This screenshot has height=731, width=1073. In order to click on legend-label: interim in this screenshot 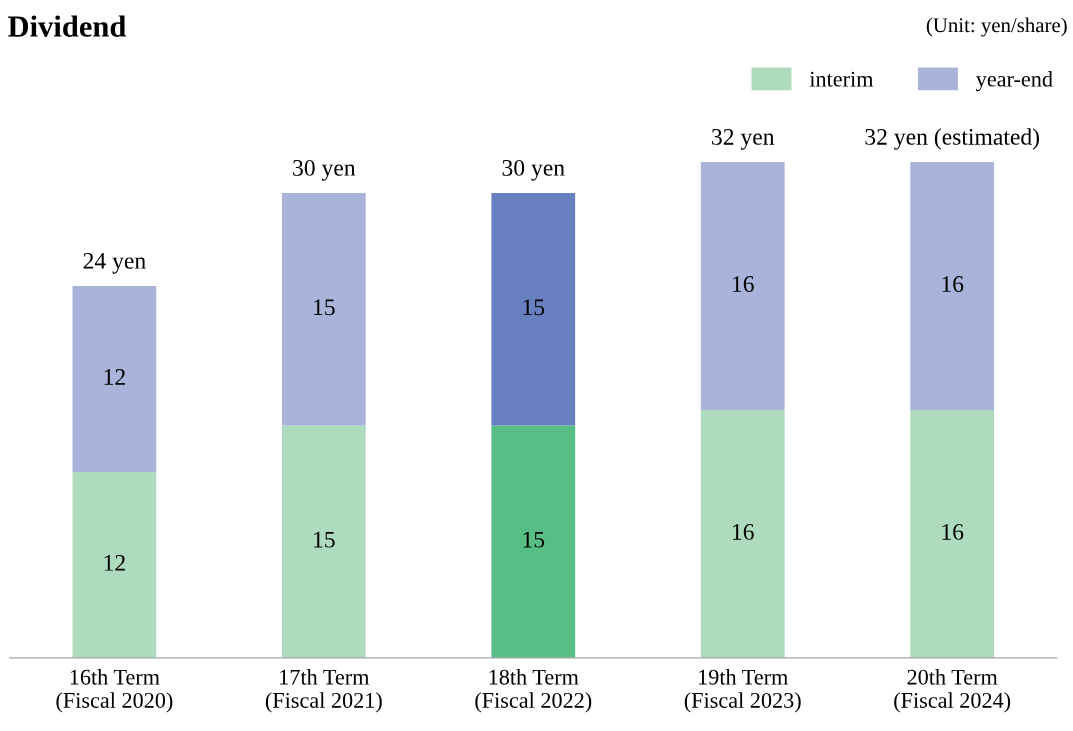, I will do `click(841, 79)`.